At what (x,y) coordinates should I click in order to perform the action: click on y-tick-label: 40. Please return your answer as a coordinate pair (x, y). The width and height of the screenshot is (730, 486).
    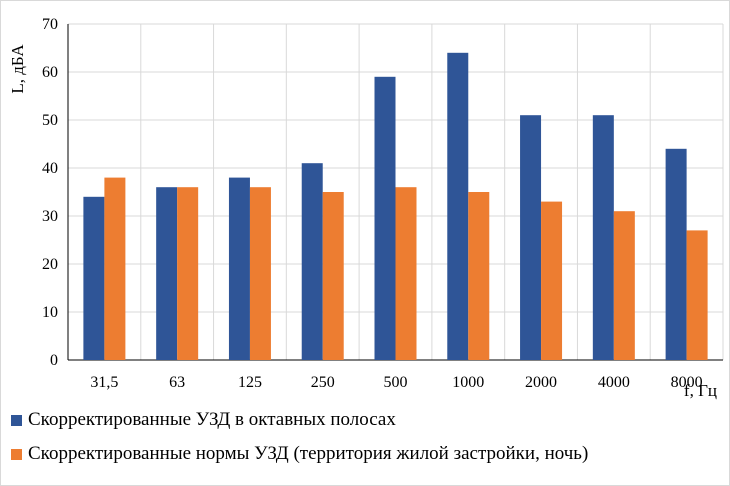
    Looking at the image, I should click on (50, 168).